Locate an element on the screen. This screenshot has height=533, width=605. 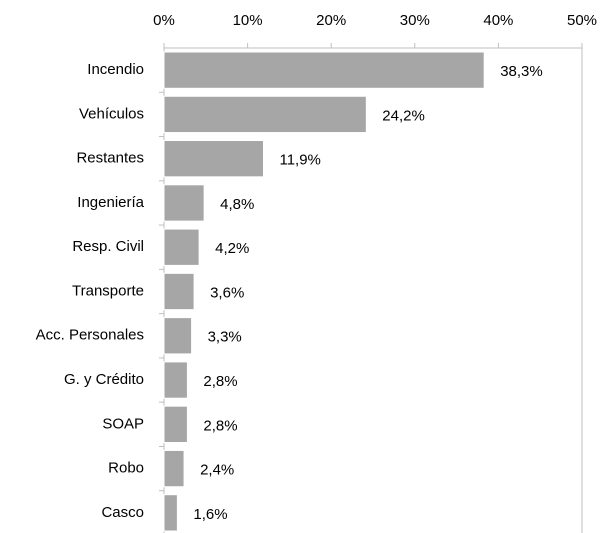
data-label: 4,8% is located at coordinates (237, 204).